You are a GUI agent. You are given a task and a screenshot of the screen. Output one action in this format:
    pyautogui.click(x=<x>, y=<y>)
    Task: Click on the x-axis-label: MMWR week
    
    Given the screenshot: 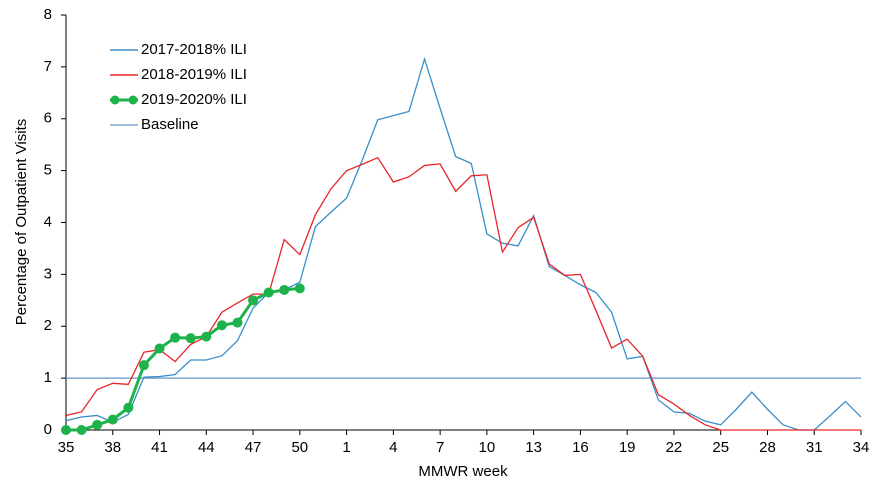 What is the action you would take?
    pyautogui.click(x=463, y=471)
    